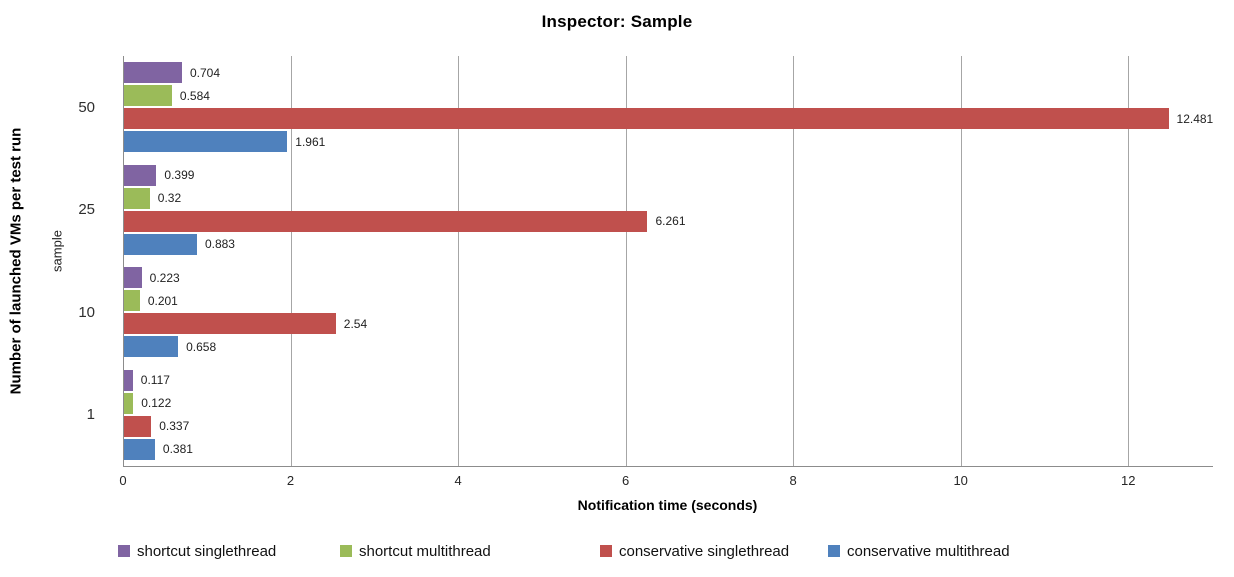 The image size is (1234, 577). What do you see at coordinates (667, 403) in the screenshot?
I see `bar-row: 0.122` at bounding box center [667, 403].